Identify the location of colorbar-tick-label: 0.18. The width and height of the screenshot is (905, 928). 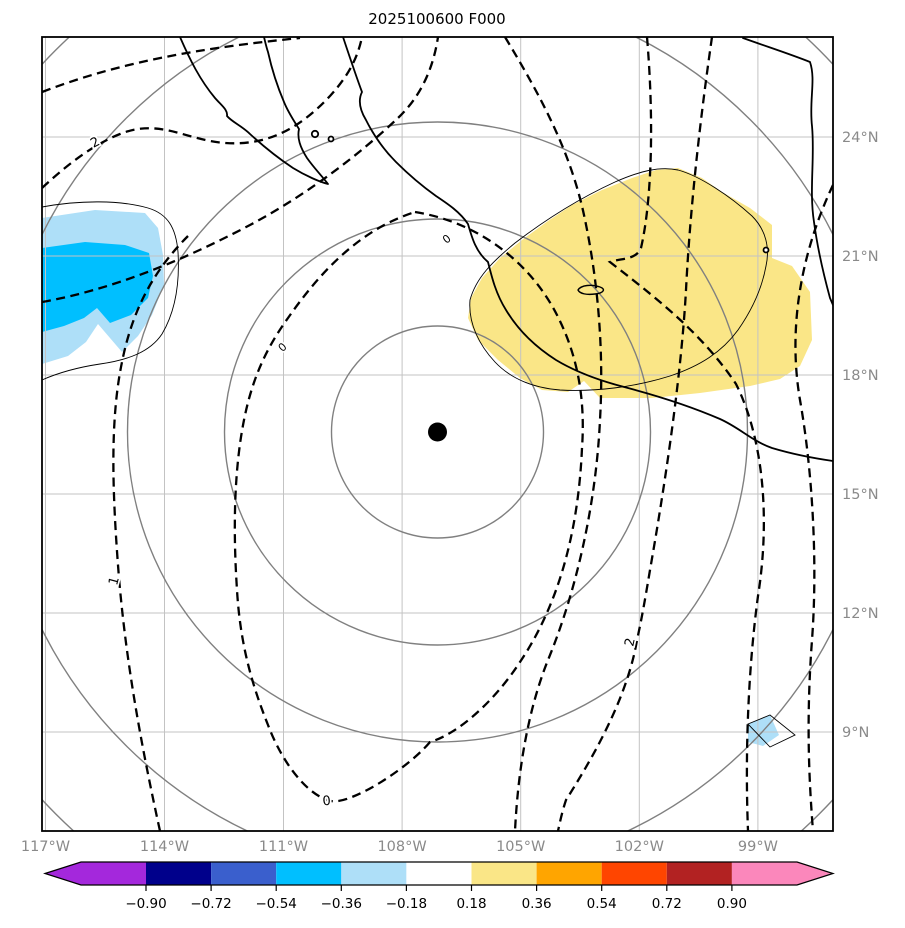
(471, 904).